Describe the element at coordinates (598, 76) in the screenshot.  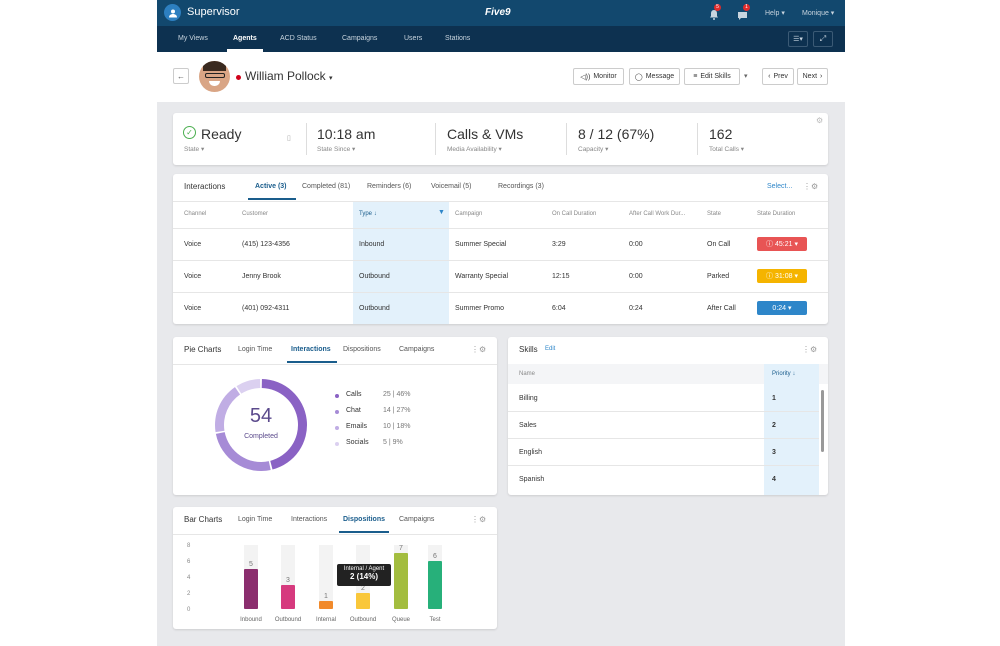
I see `monitor-button: ◁)) Monitor` at that location.